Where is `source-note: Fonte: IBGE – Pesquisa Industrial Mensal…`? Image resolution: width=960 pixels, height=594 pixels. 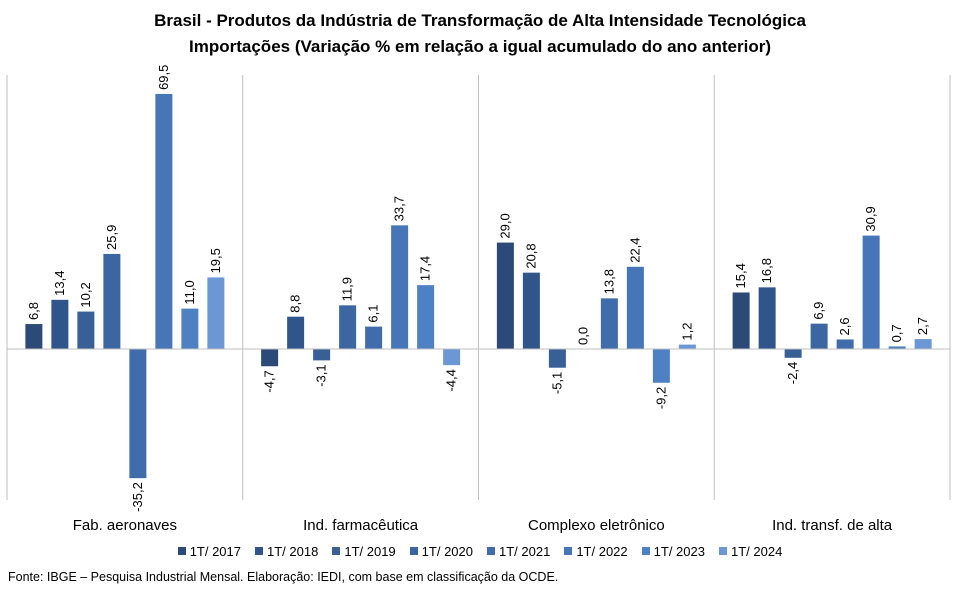
source-note: Fonte: IBGE – Pesquisa Industrial Mensal… is located at coordinates (283, 577).